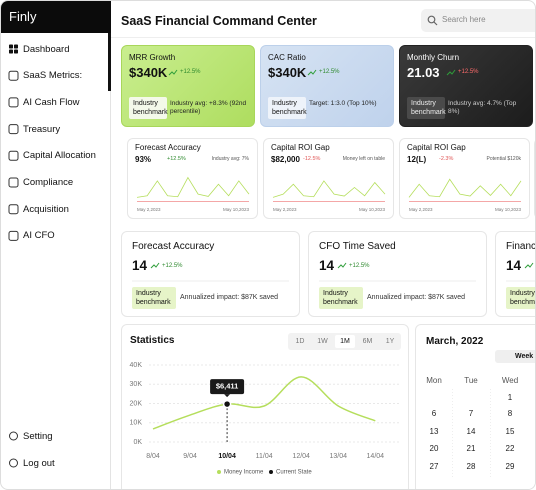  I want to click on nav-item: Compliance, so click(48, 182).